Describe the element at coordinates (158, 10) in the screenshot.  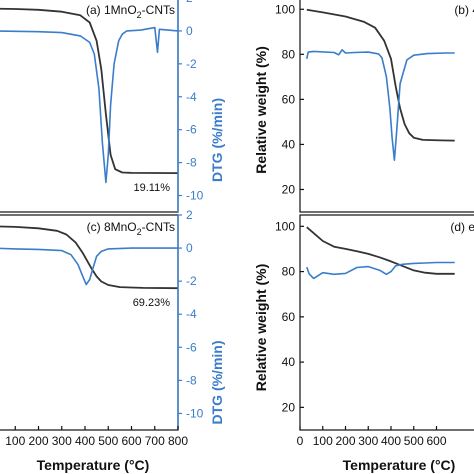
I see `panel-a-tag-suffix: -CNTs` at that location.